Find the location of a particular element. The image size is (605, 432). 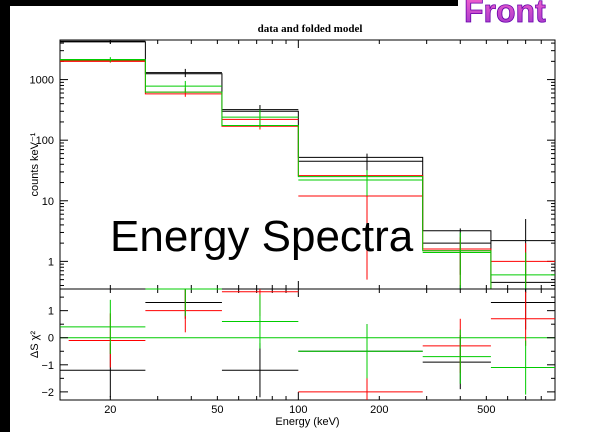

bottom-ytick-label: 1 is located at coordinates (51, 312).